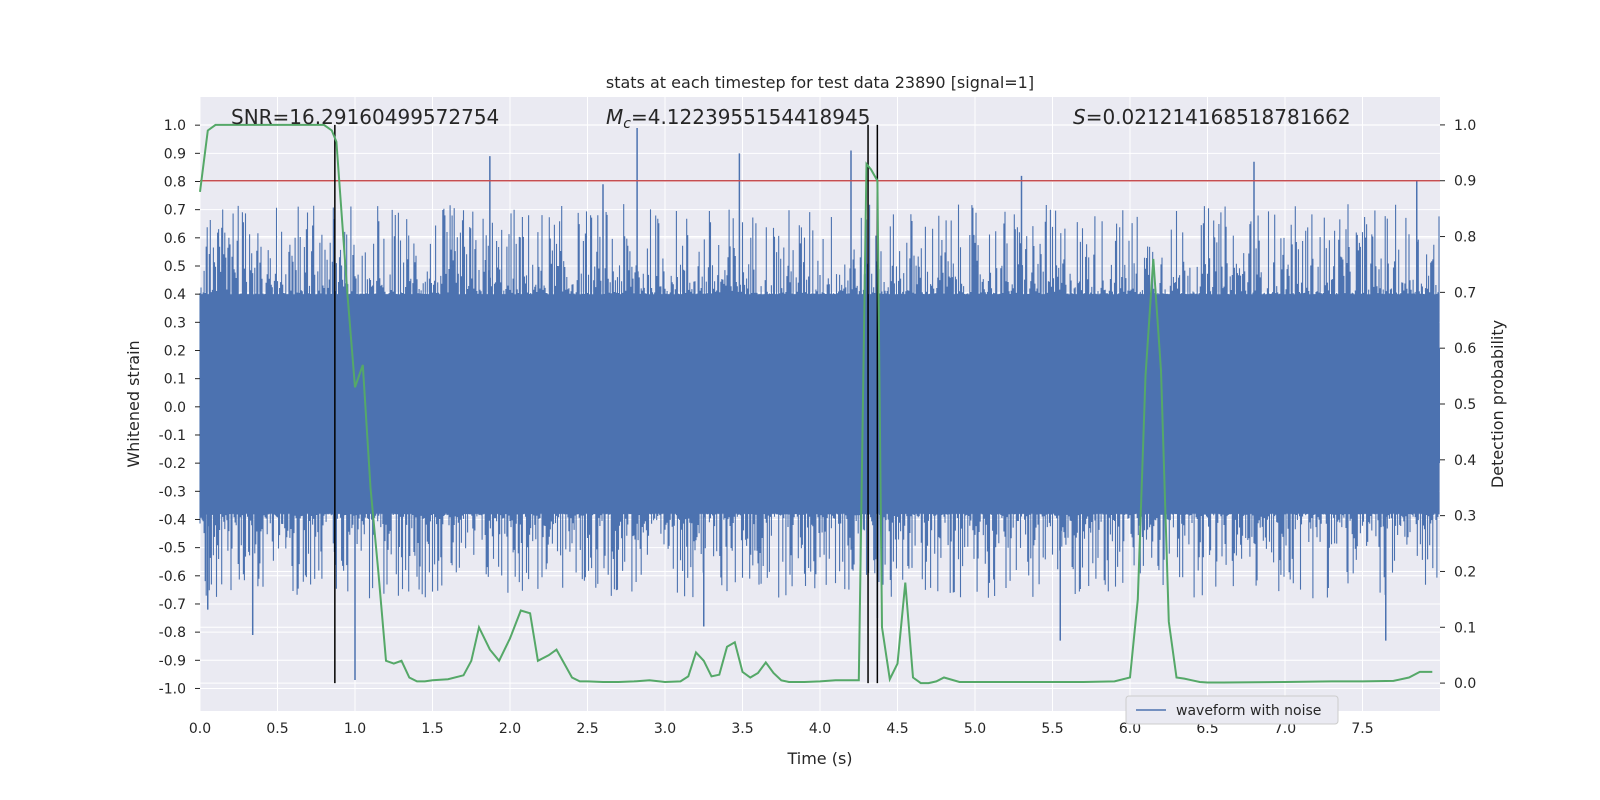  I want to click on x-tick-label: 5.5, so click(1052, 729).